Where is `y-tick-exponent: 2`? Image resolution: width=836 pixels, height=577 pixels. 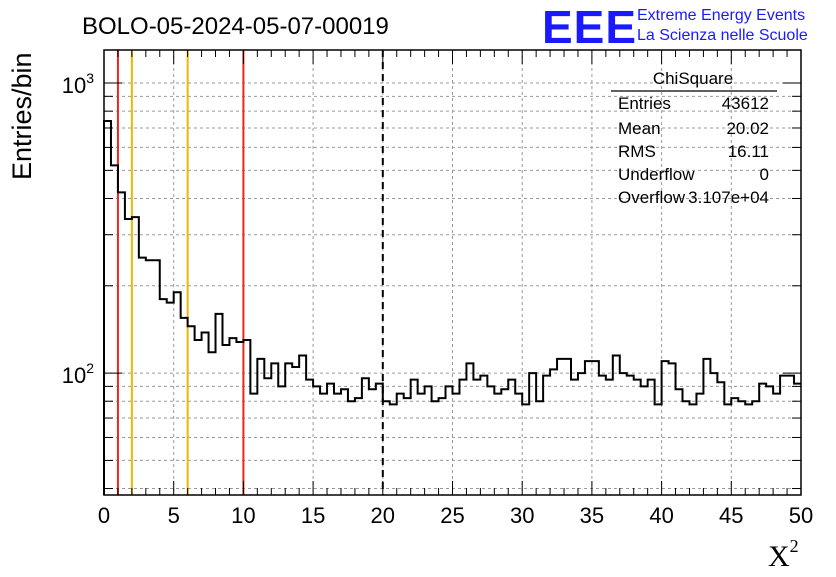 y-tick-exponent: 2 is located at coordinates (90, 368).